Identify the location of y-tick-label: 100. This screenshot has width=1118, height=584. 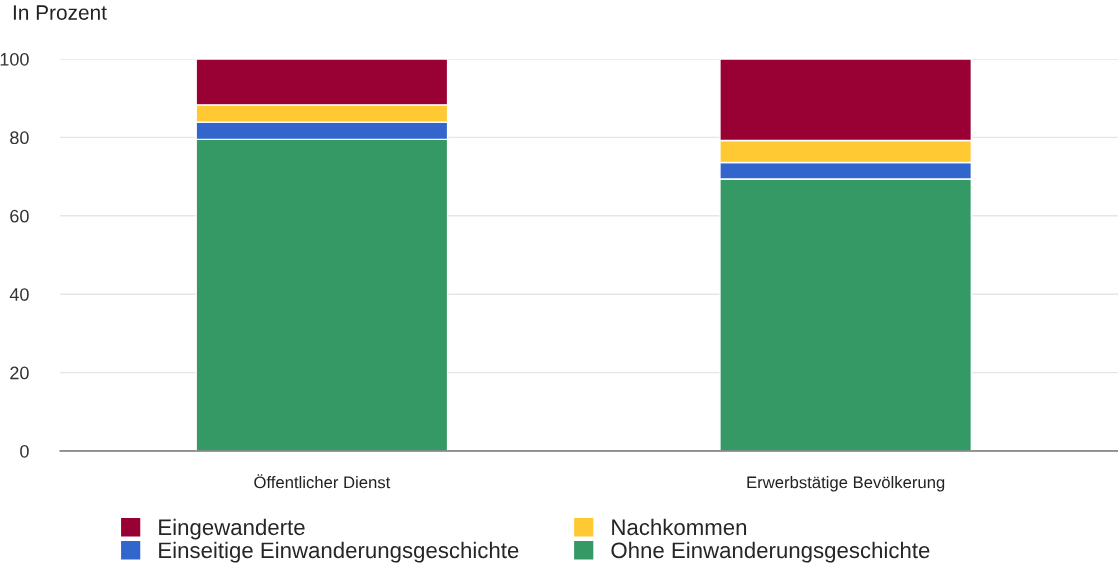
(14, 59).